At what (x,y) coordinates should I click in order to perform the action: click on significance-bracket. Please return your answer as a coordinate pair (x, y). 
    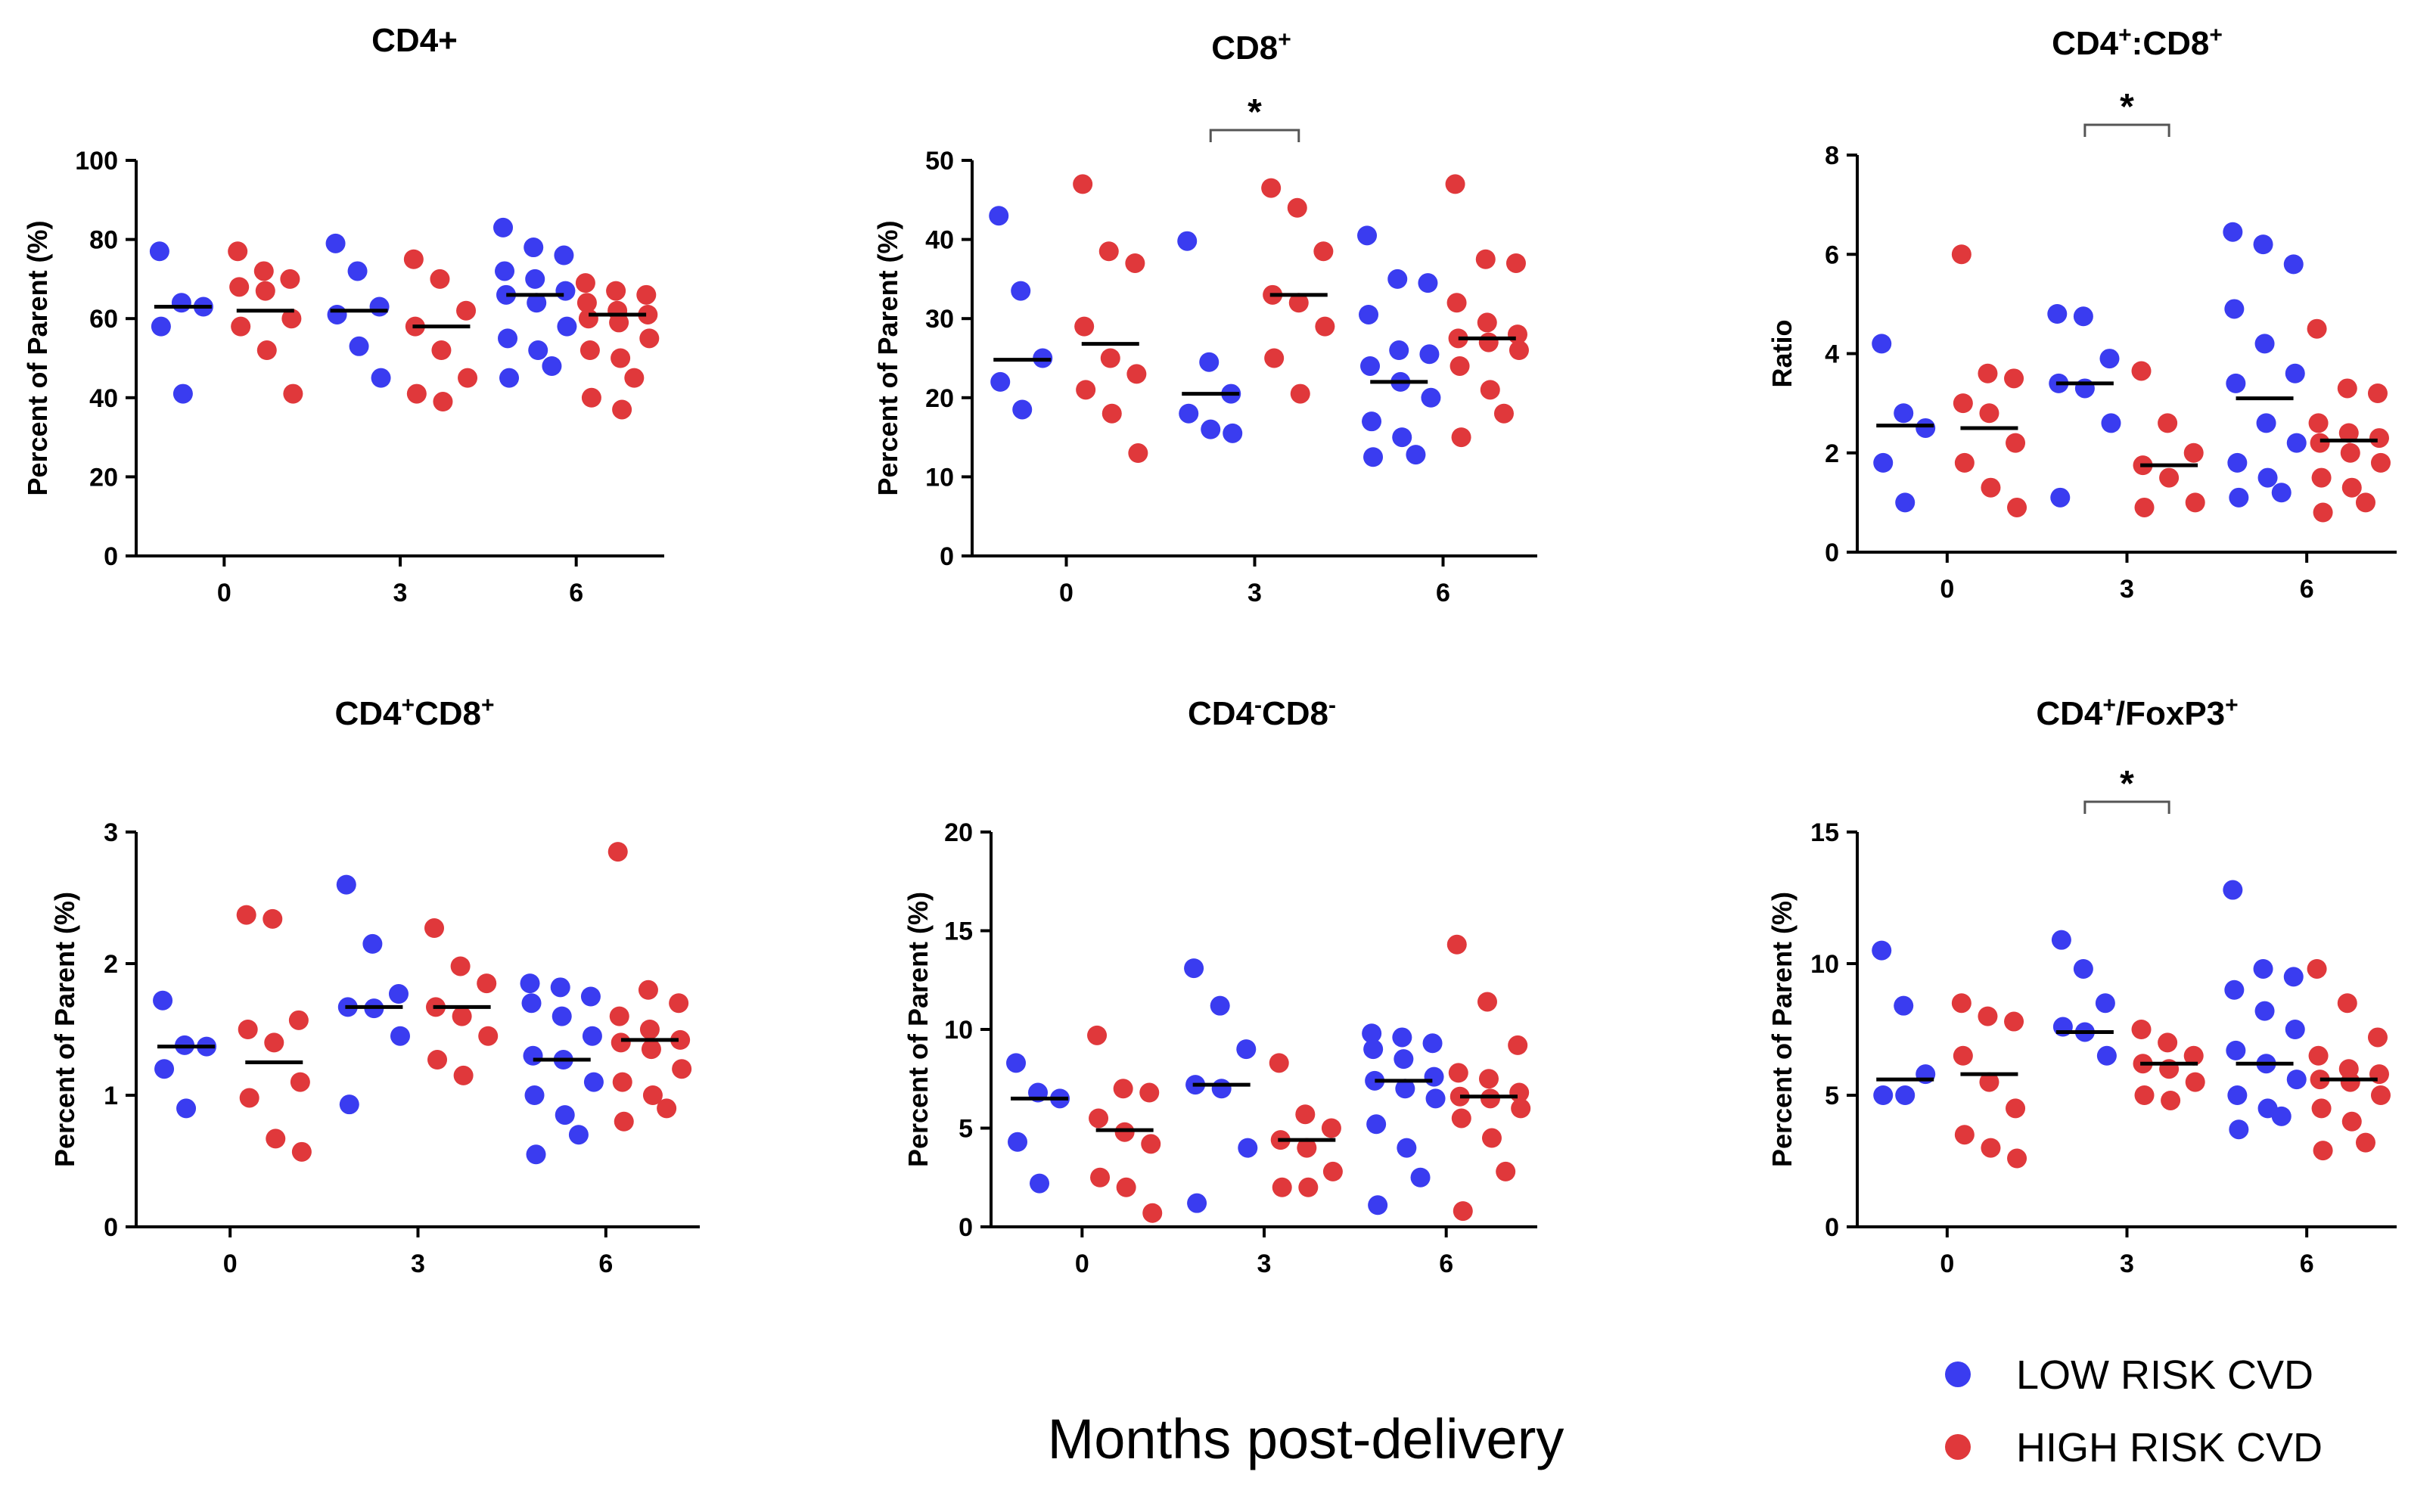
    Looking at the image, I should click on (1254, 135).